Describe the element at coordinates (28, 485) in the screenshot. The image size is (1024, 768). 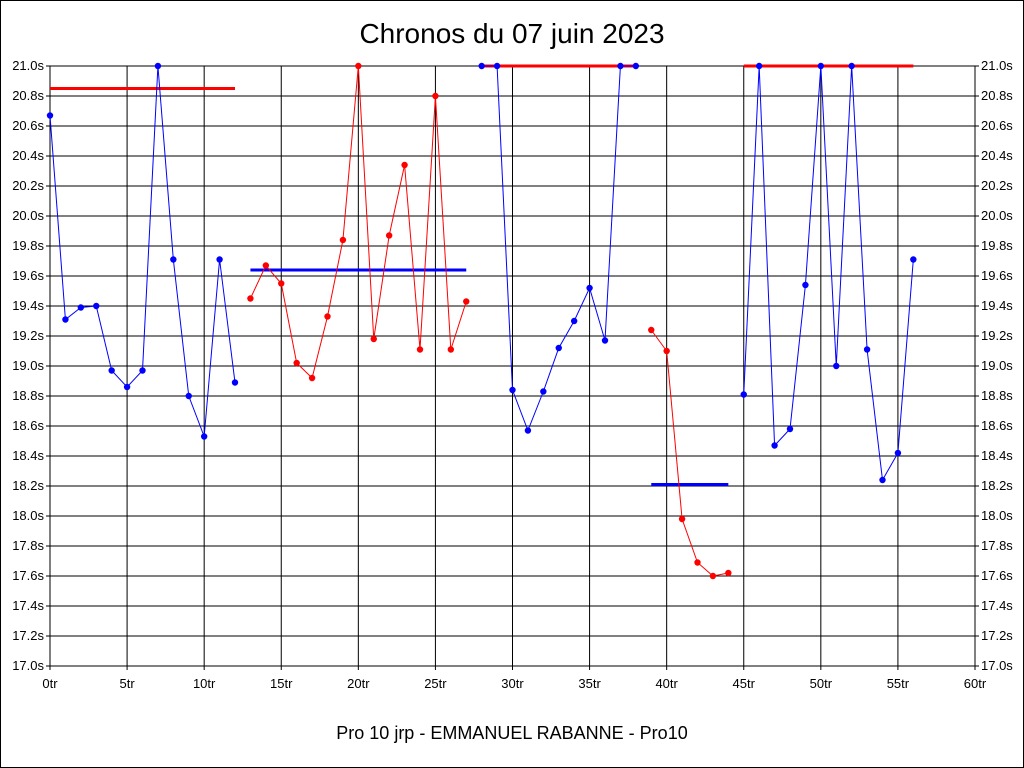
I see `y-tick-label-left: 18.2s` at that location.